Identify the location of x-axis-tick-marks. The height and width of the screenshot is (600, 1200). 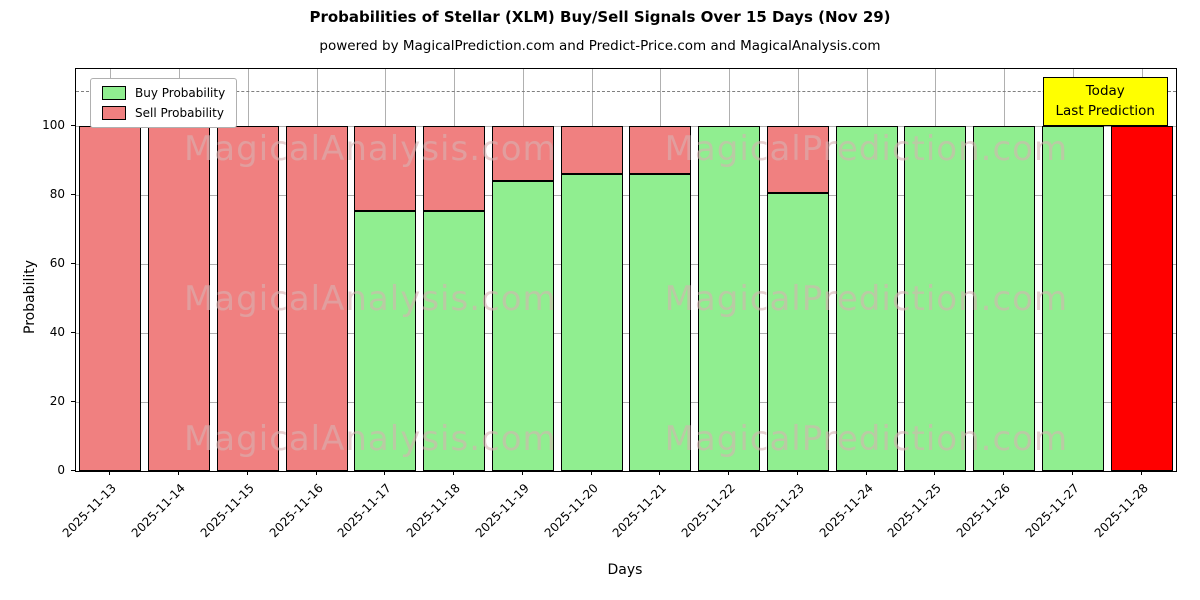
(625, 474).